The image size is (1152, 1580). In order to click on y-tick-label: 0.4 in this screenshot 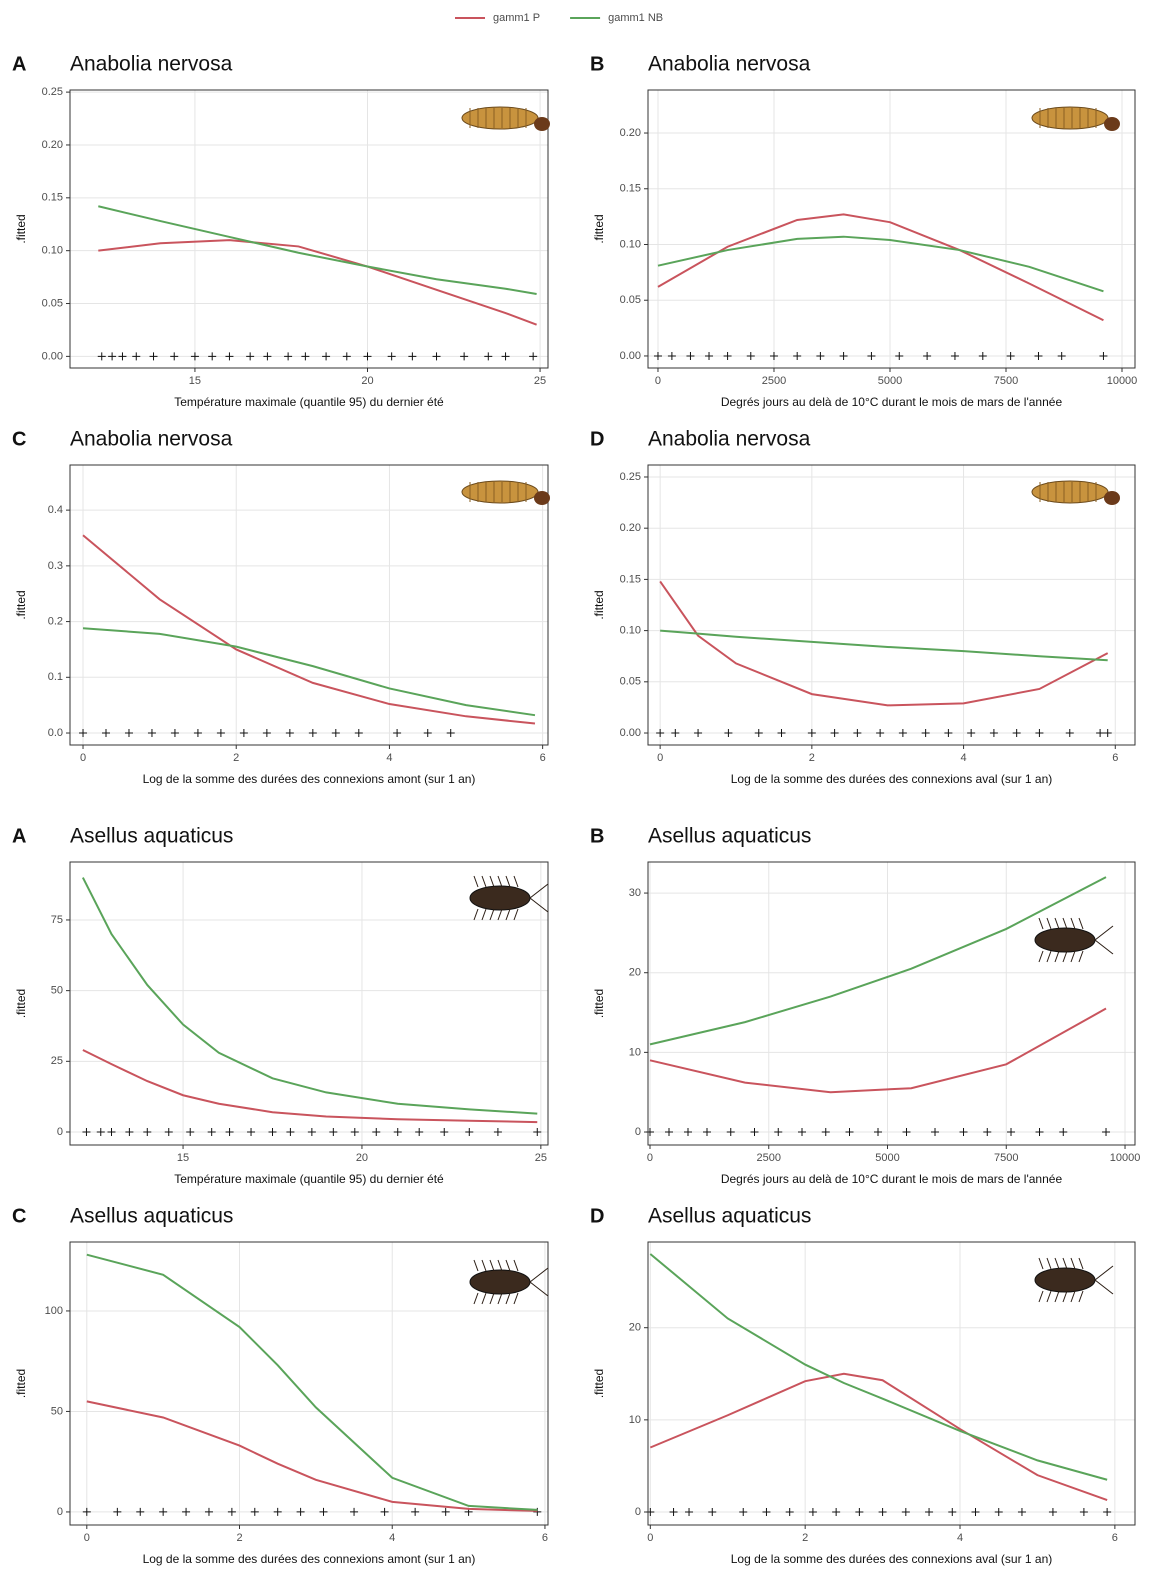, I will do `click(55, 510)`.